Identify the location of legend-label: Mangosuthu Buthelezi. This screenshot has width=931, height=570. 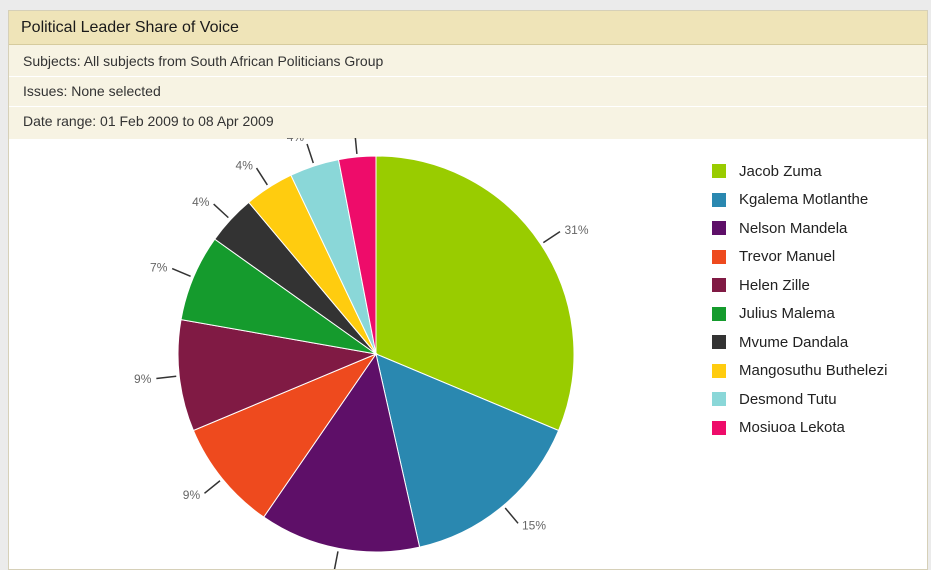
(813, 371).